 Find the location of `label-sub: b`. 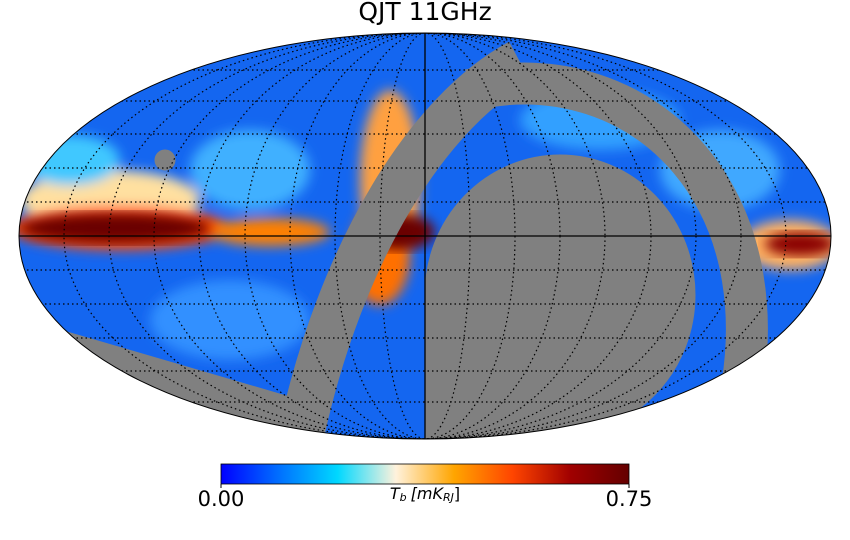

label-sub: b is located at coordinates (403, 497).